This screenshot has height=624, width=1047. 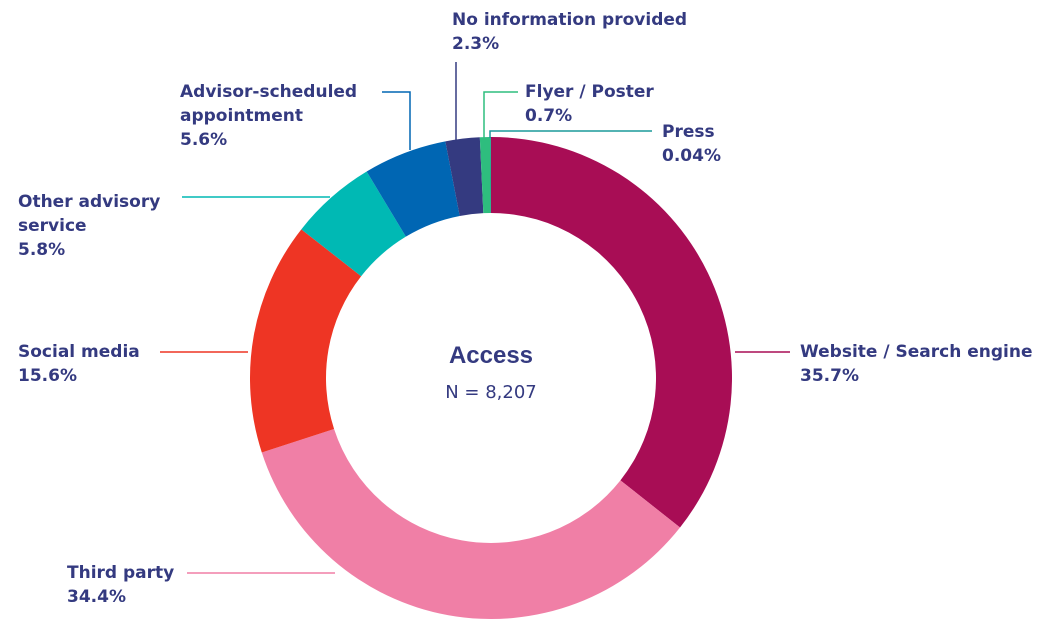 I want to click on segment-name: No information provided, so click(x=570, y=20).